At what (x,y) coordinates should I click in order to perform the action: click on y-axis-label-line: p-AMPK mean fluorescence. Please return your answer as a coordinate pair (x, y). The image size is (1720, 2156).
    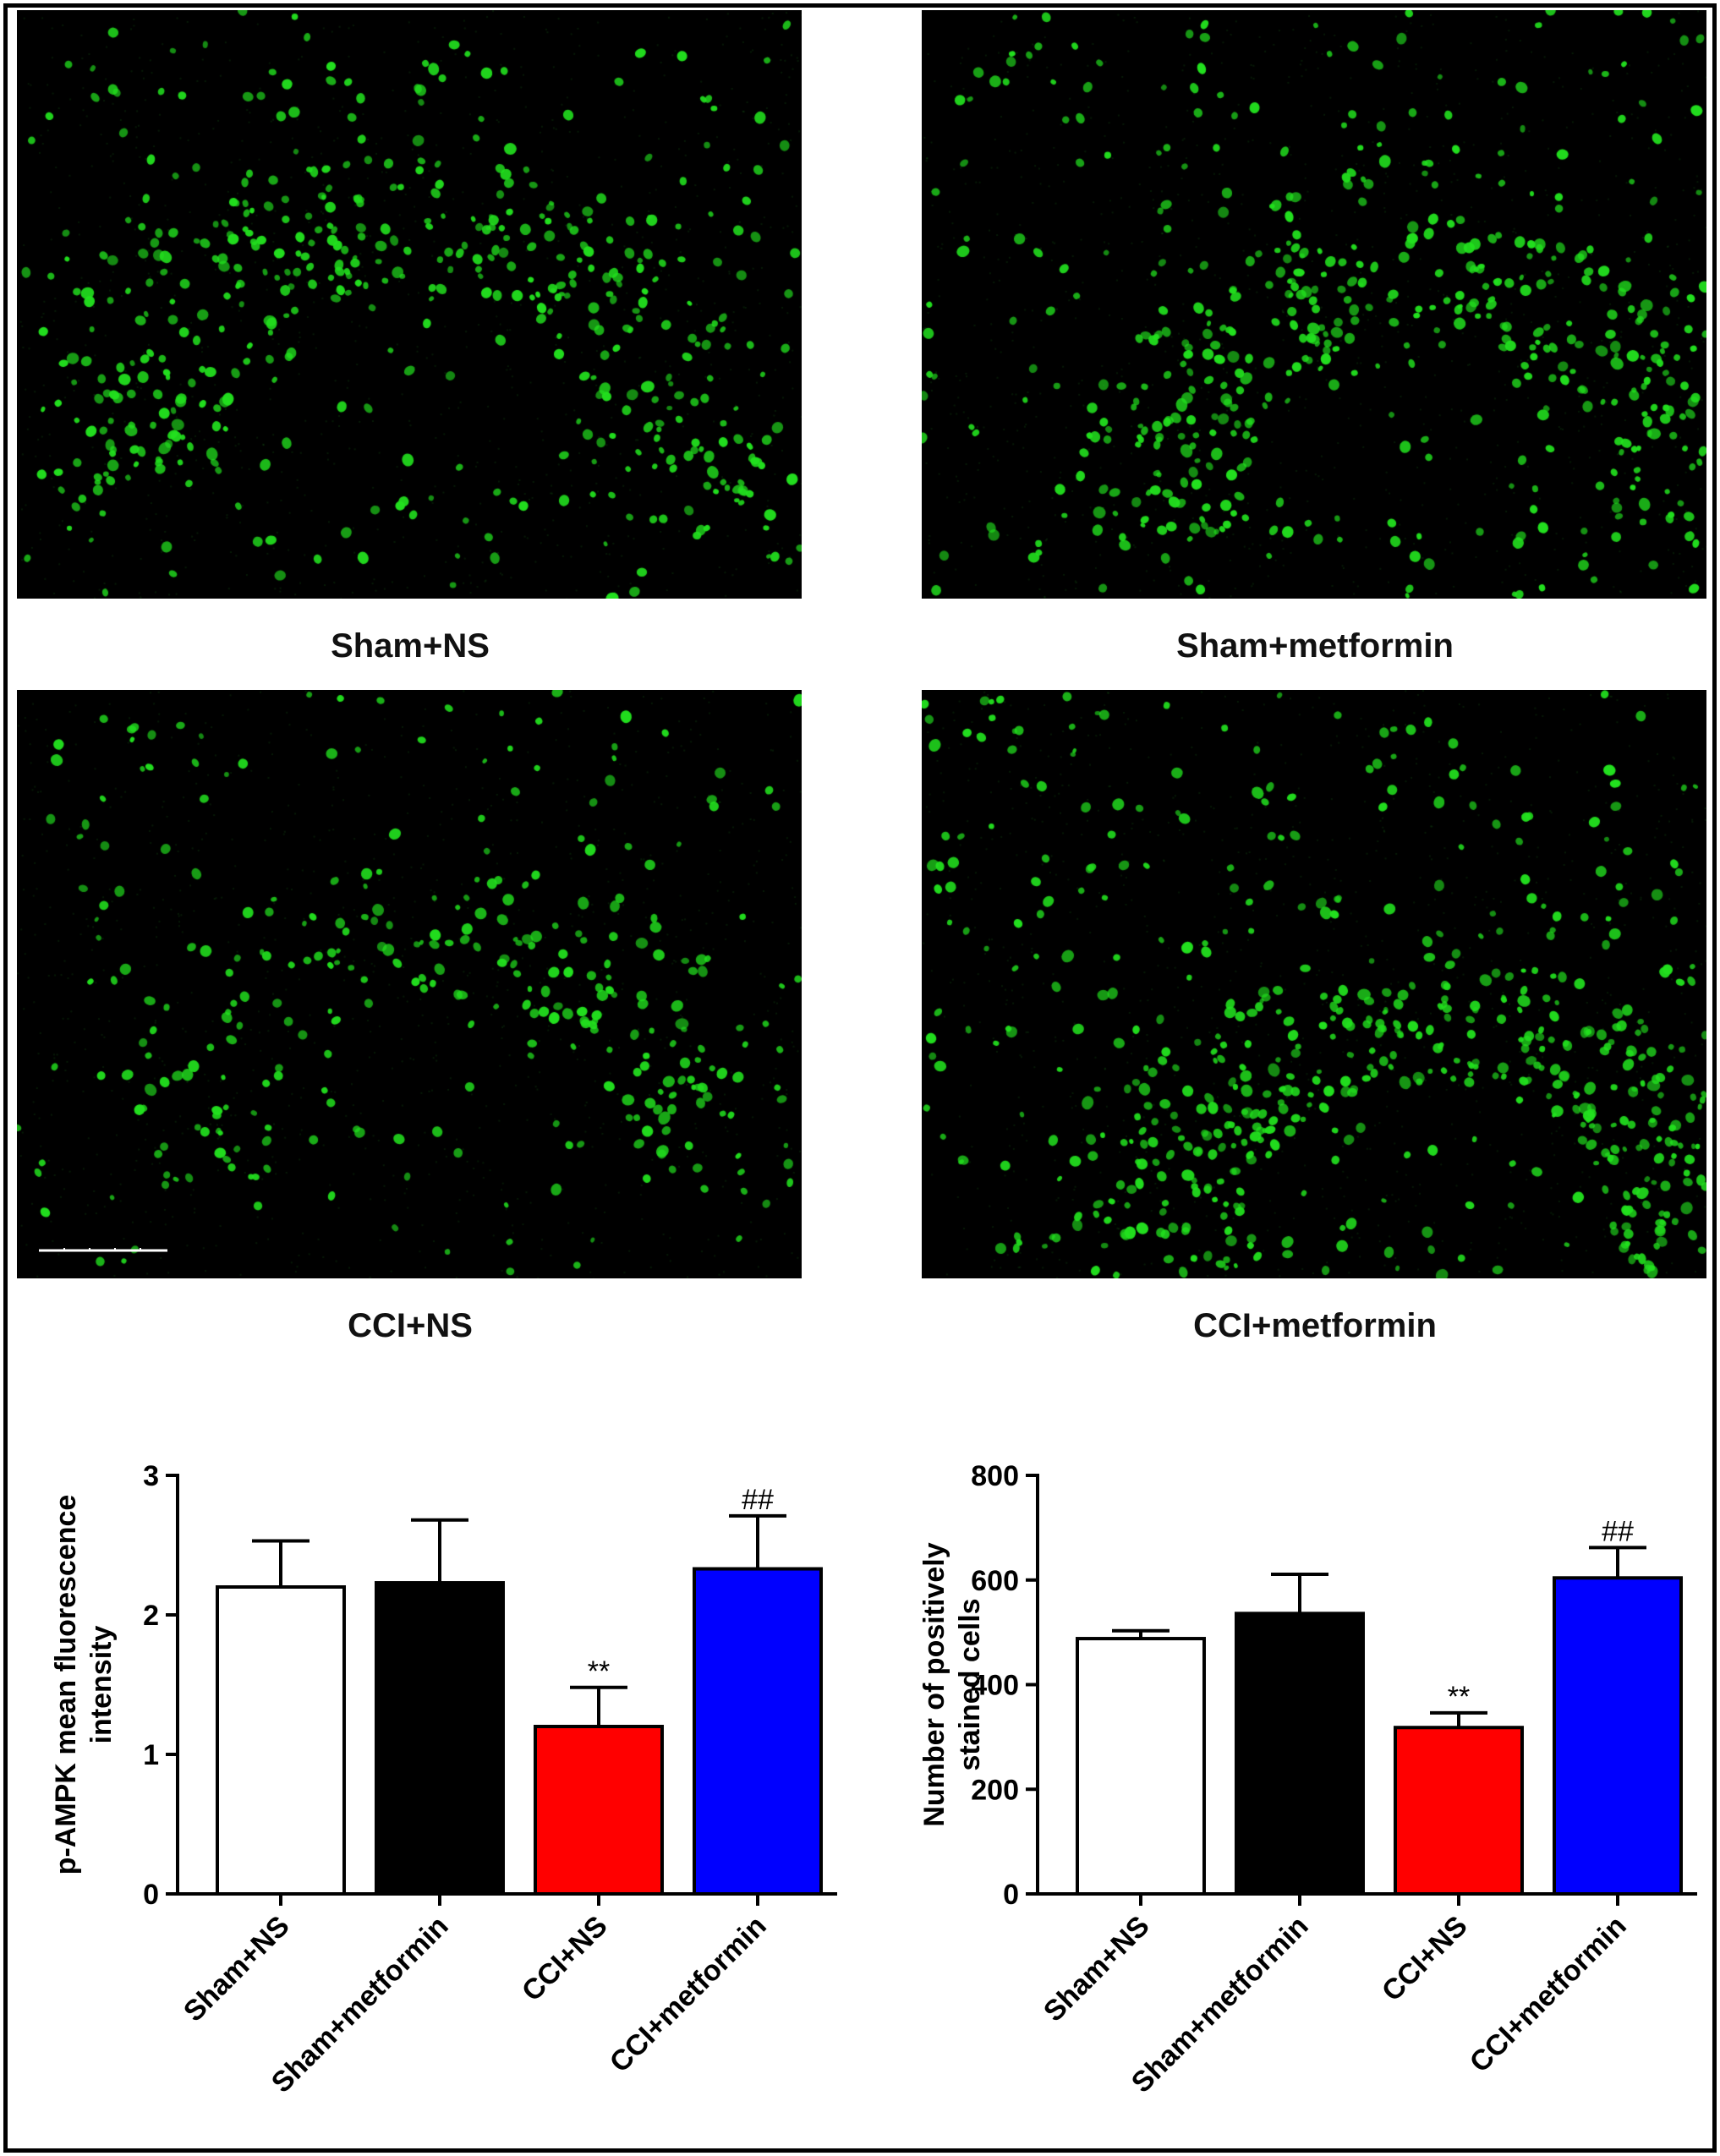
    Looking at the image, I should click on (66, 1685).